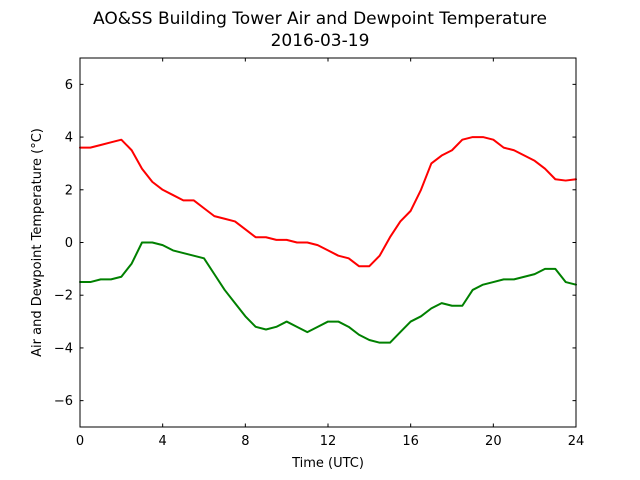 The image size is (640, 480). Describe the element at coordinates (69, 190) in the screenshot. I see `y-tick-label: 2` at that location.